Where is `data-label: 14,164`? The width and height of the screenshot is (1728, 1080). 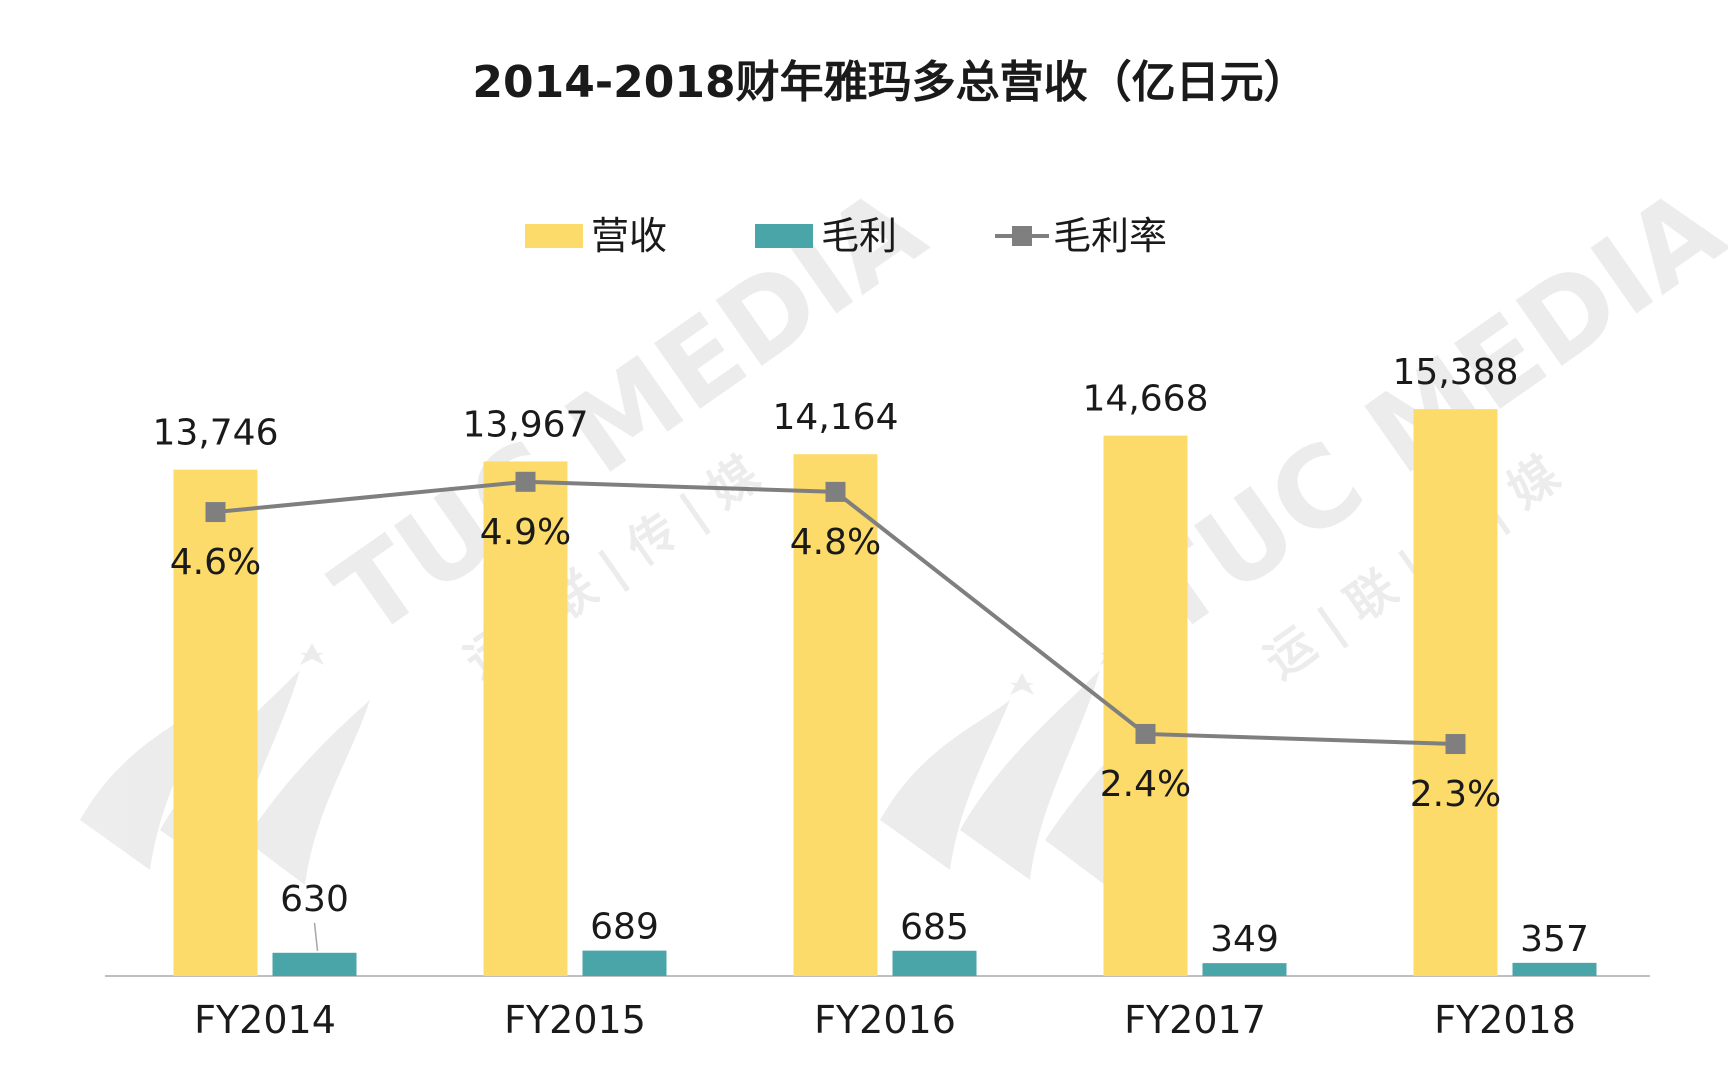
data-label: 14,164 is located at coordinates (836, 417).